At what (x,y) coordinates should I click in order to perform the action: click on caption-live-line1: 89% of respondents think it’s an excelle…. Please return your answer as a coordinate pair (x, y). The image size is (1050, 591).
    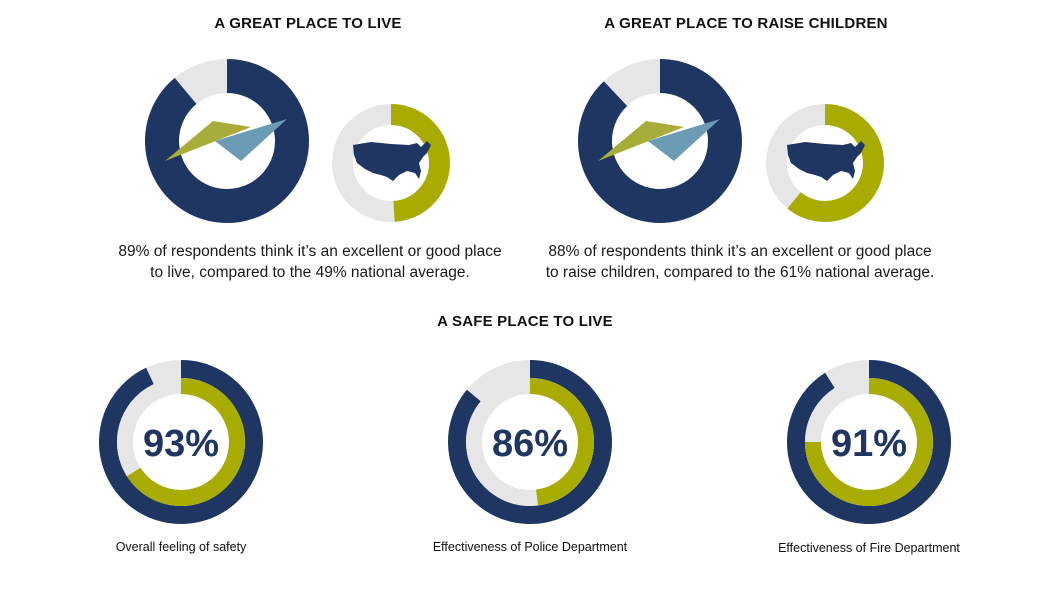
    Looking at the image, I should click on (310, 251).